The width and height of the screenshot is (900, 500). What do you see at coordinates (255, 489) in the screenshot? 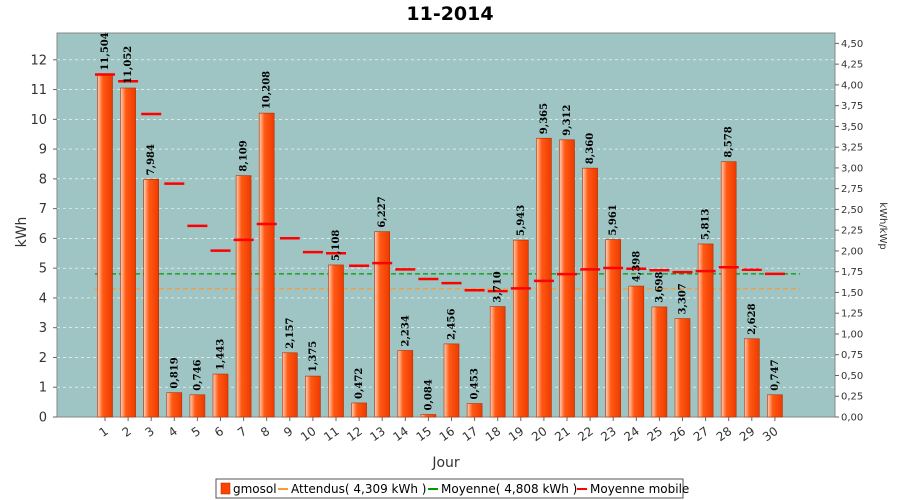
I see `legend-label-gmosol: gmosol` at bounding box center [255, 489].